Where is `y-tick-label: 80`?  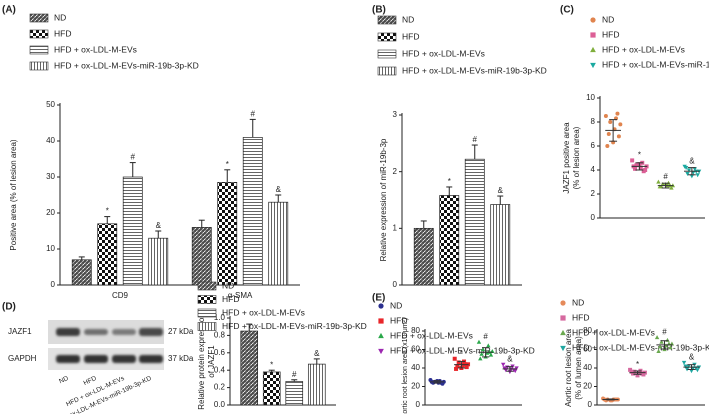 y-tick-label: 80 is located at coordinates (587, 330).